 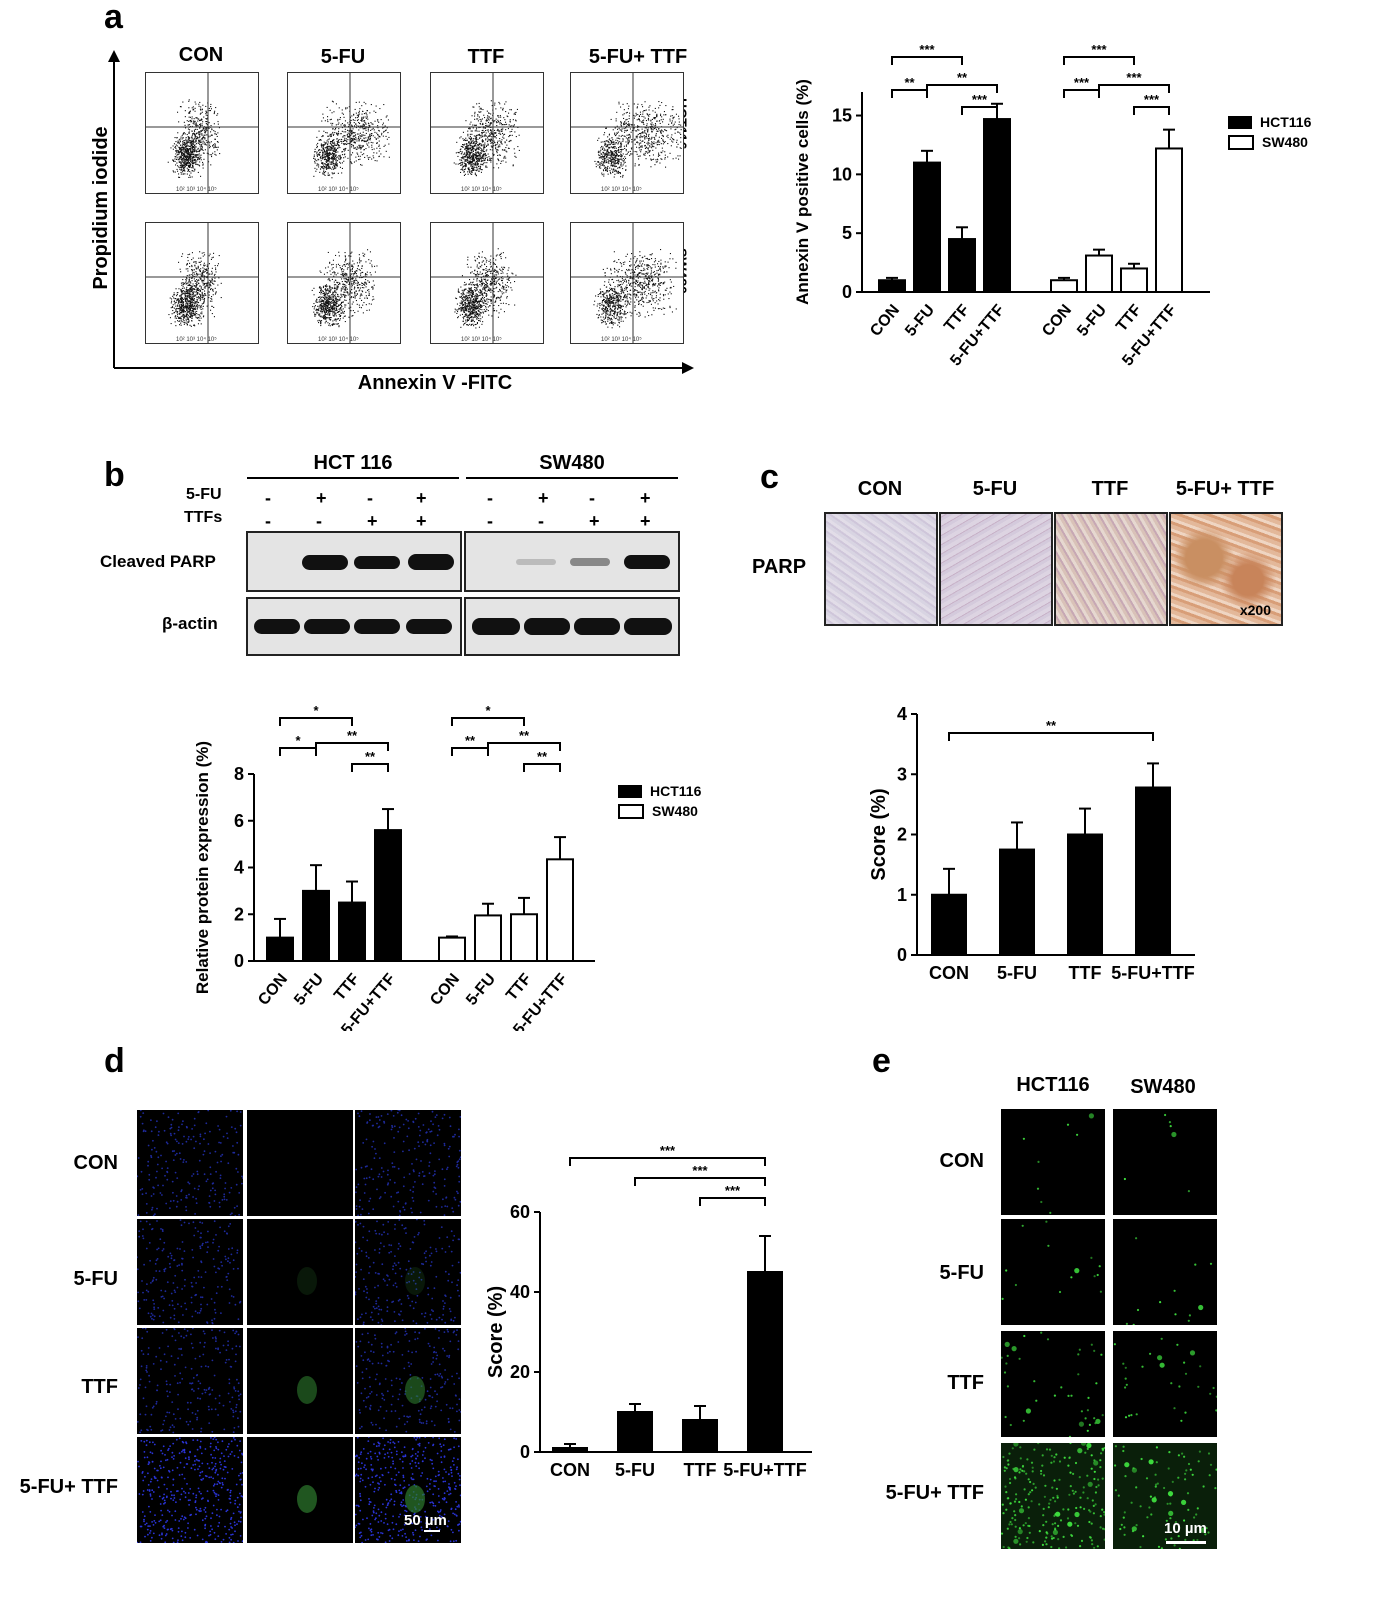 I want to click on ihc-image-con, so click(x=881, y=569).